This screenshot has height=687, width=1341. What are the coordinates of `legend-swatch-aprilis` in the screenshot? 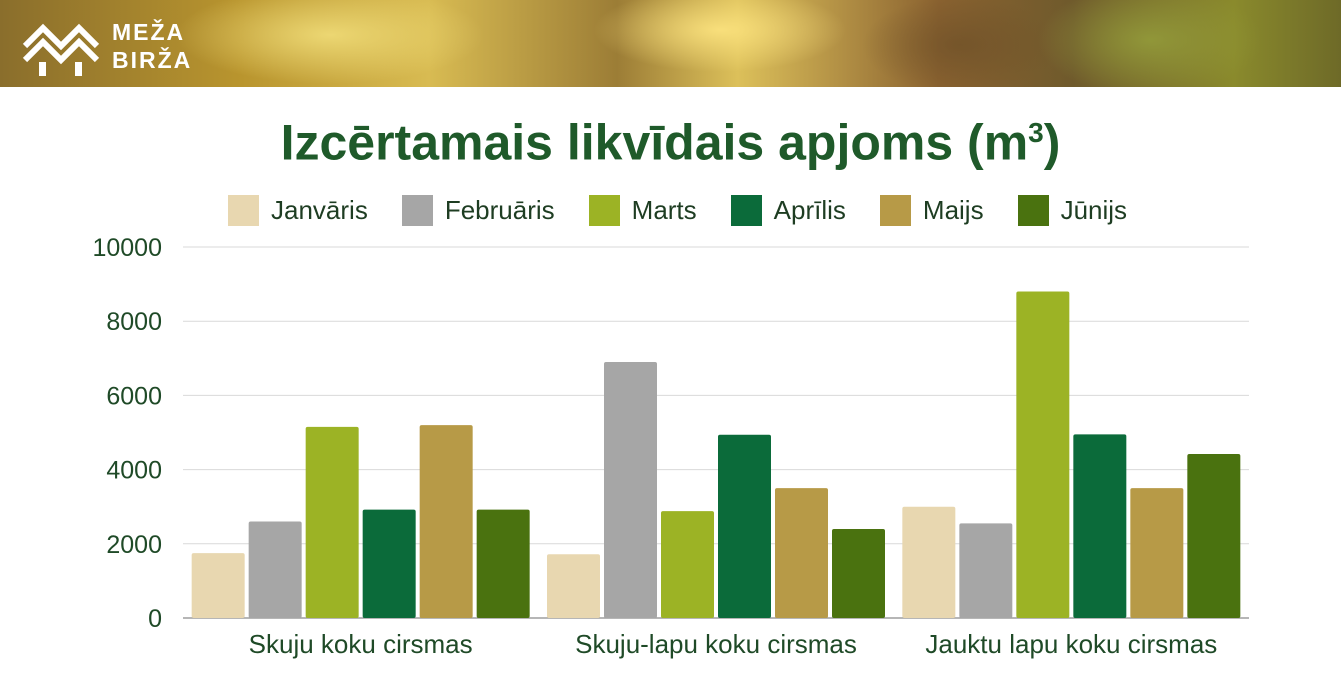 It's located at (746, 210).